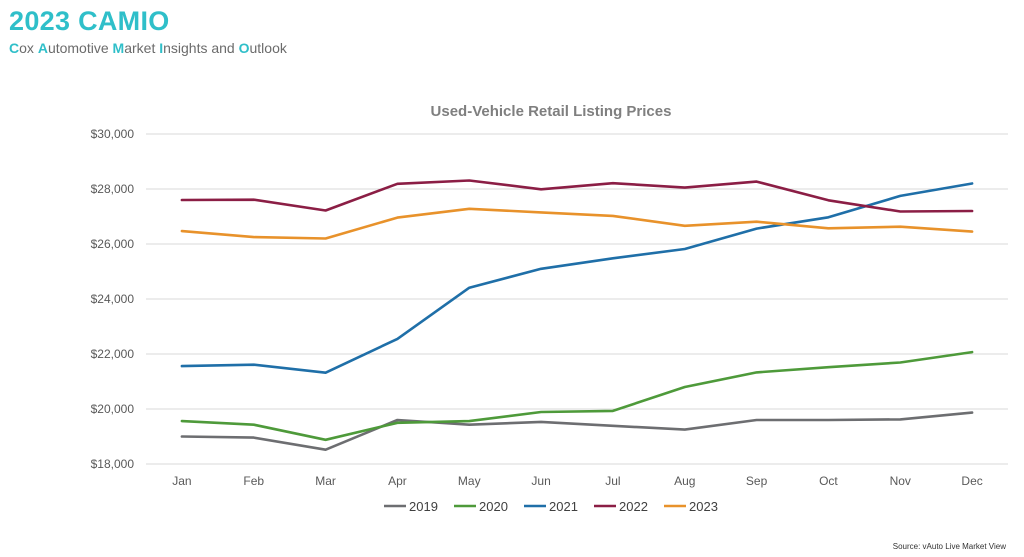 Image resolution: width=1024 pixels, height=557 pixels. What do you see at coordinates (113, 409) in the screenshot?
I see `y-tick-label: $20,000` at bounding box center [113, 409].